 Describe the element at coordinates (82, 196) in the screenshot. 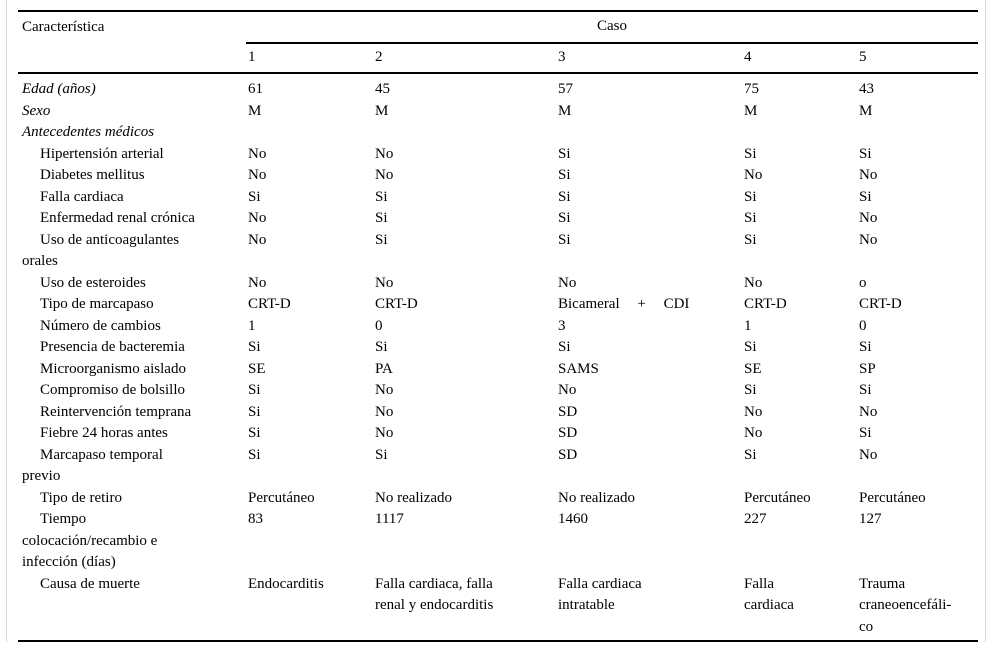

I see `row-label: Falla cardiaca` at that location.